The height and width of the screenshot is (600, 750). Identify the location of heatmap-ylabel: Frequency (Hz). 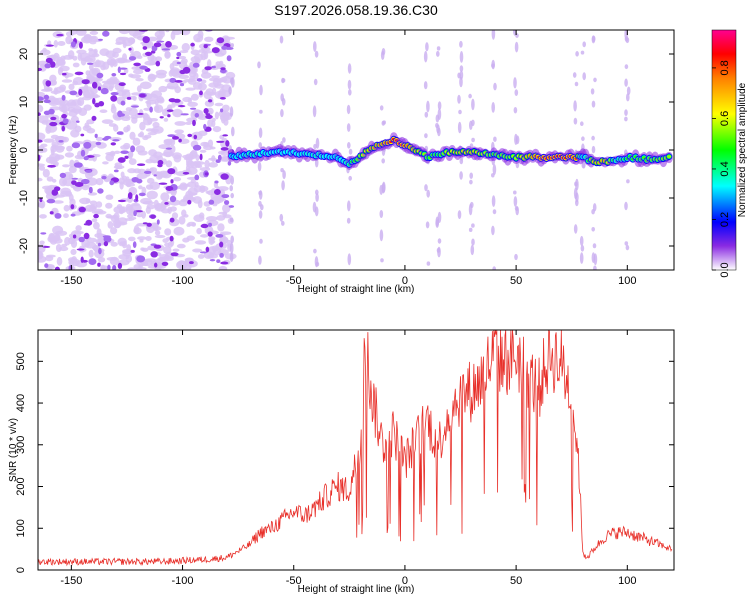
(13, 150).